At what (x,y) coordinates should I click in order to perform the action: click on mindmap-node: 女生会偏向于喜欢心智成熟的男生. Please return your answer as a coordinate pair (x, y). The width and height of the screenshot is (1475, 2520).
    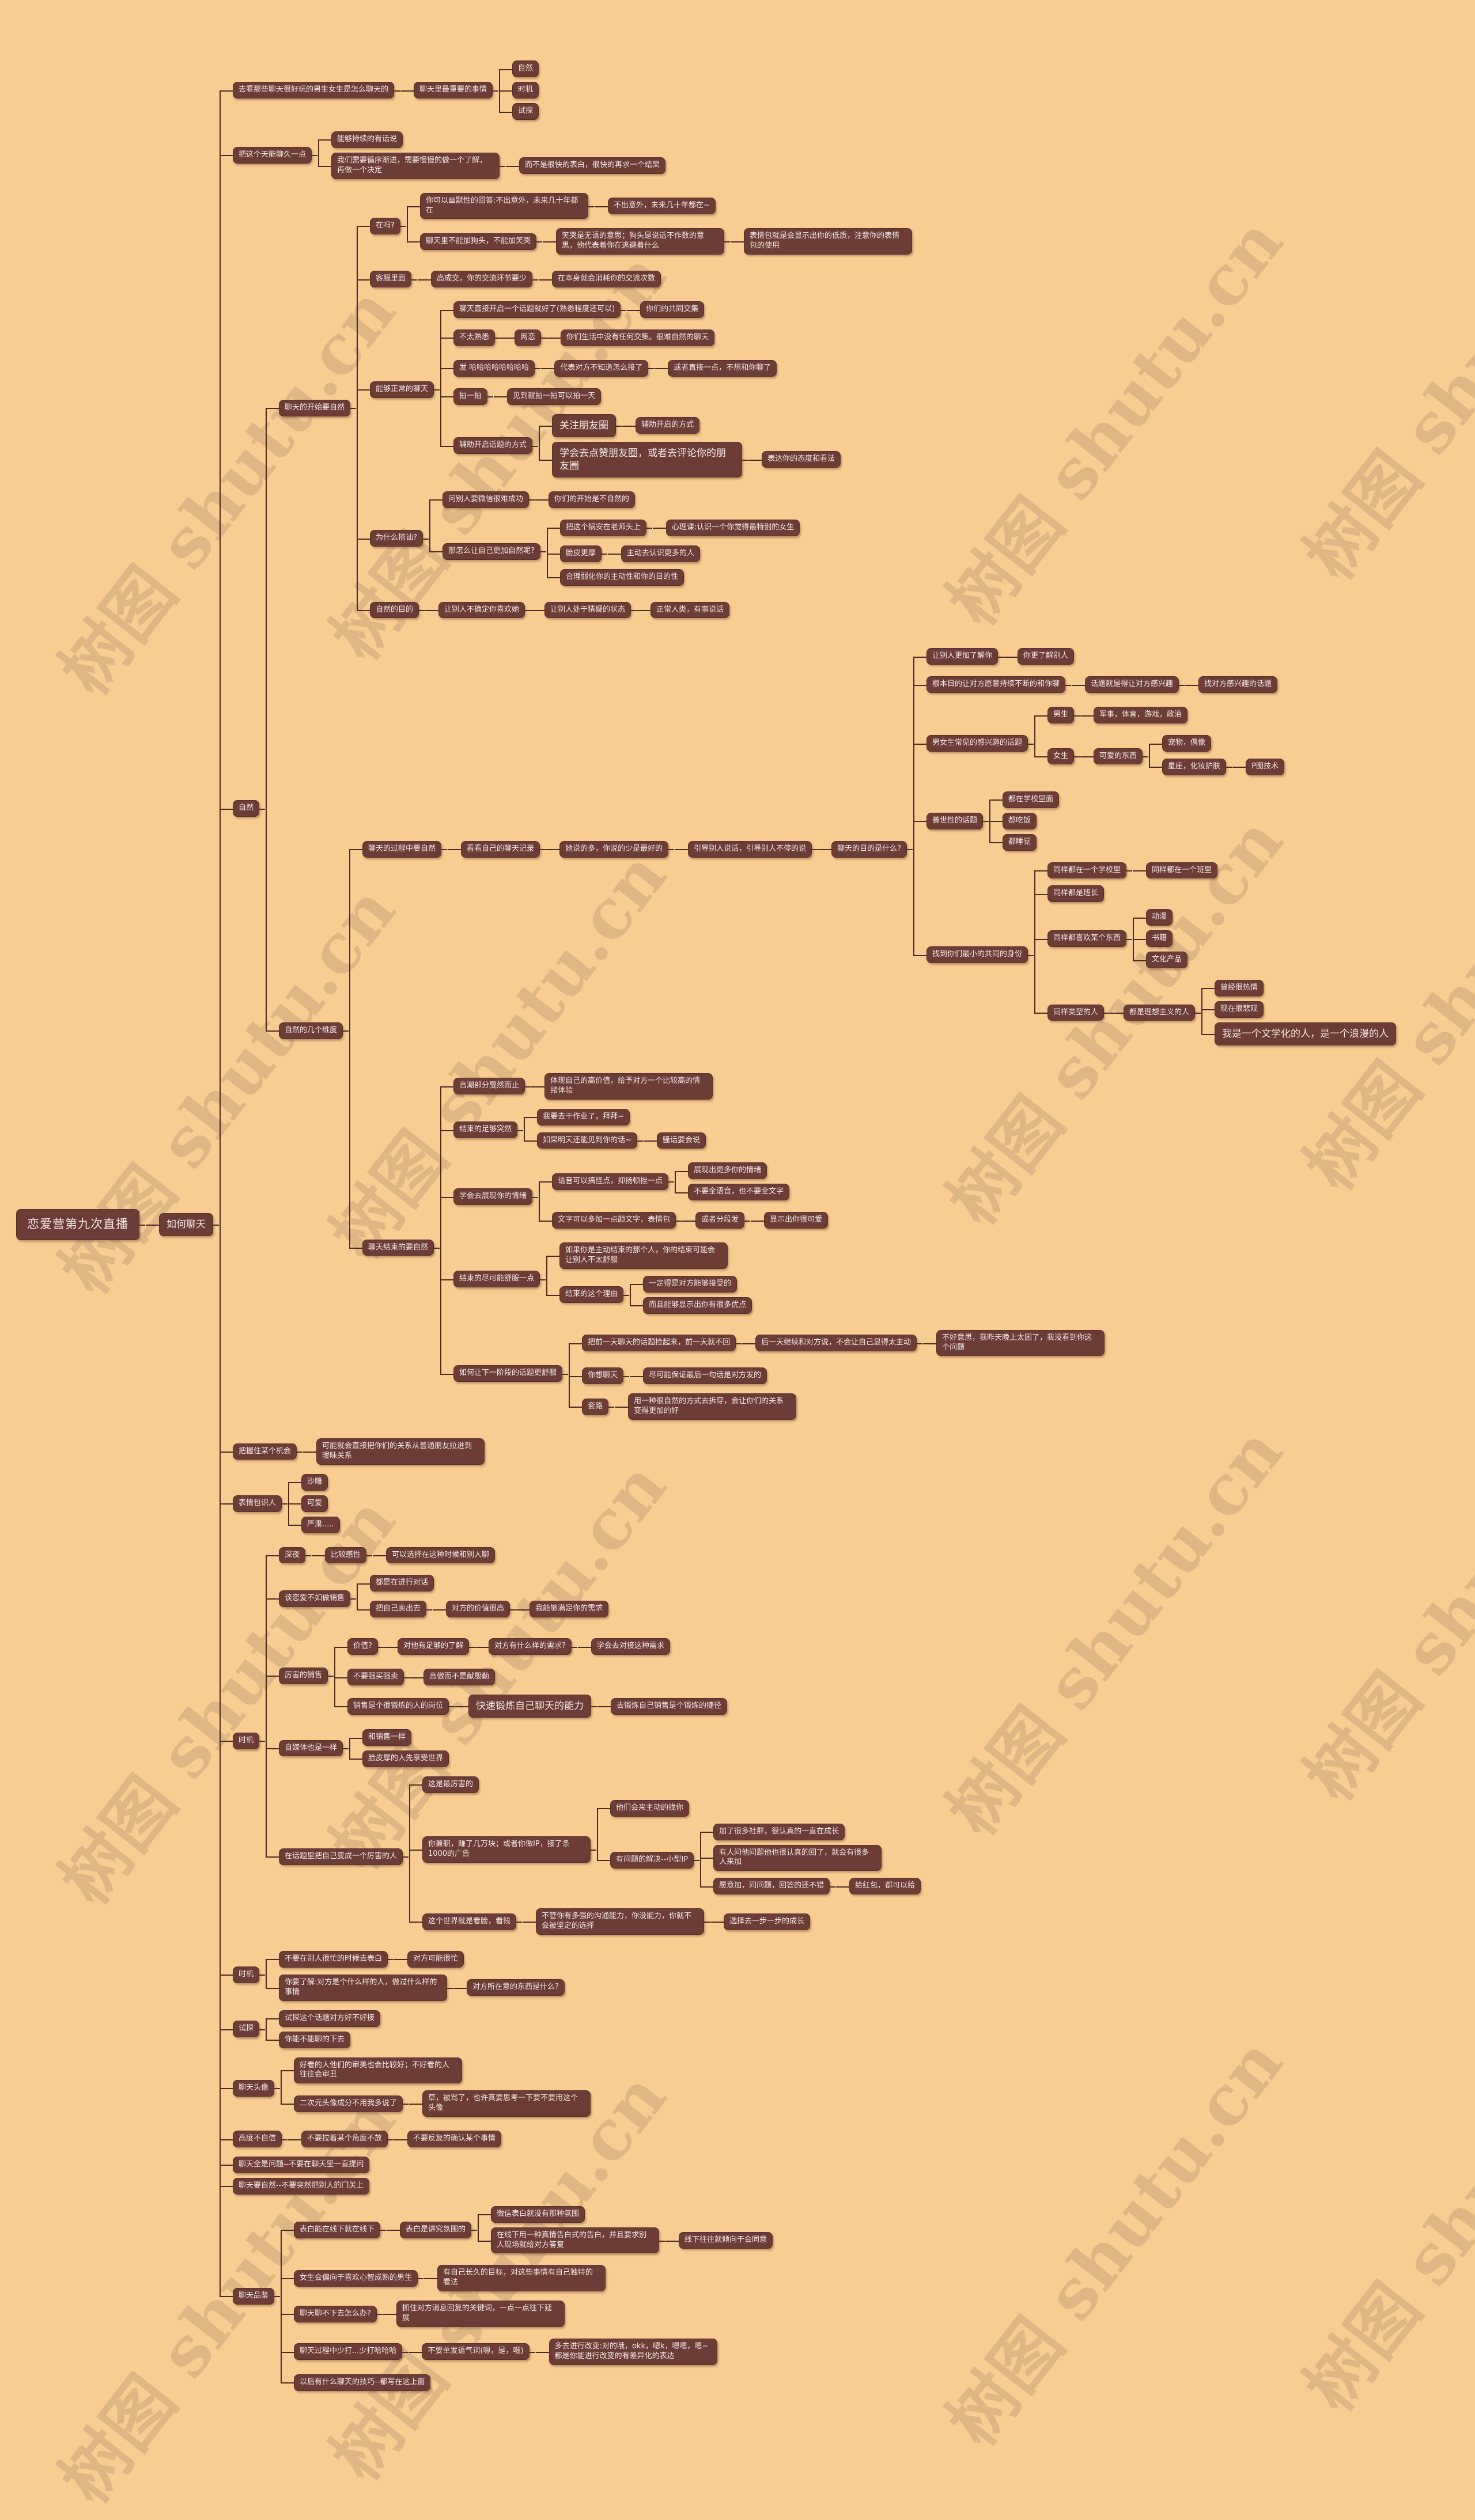
    Looking at the image, I should click on (359, 2278).